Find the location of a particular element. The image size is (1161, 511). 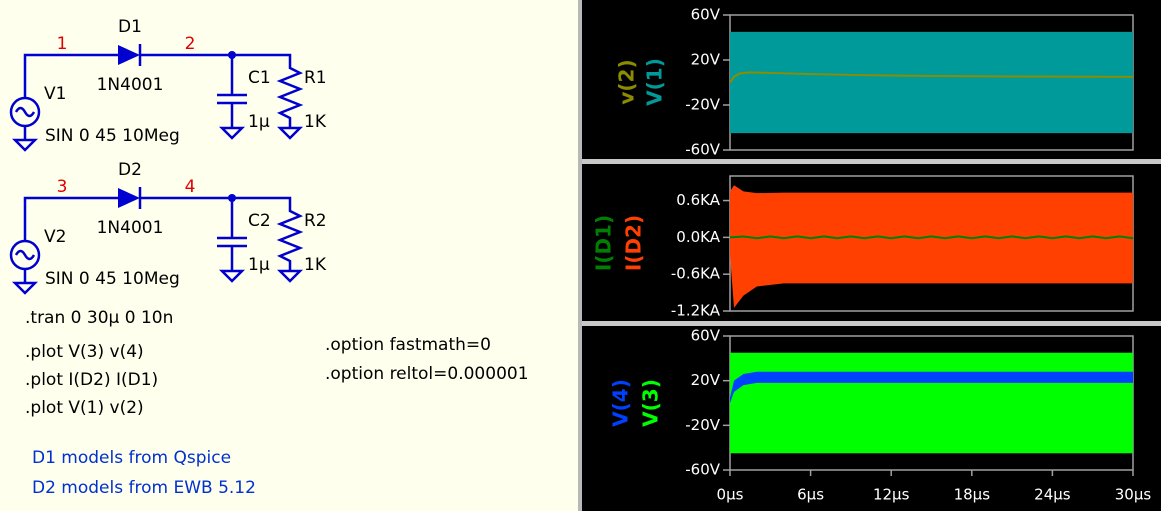

legend-label: V(4) is located at coordinates (621, 403).